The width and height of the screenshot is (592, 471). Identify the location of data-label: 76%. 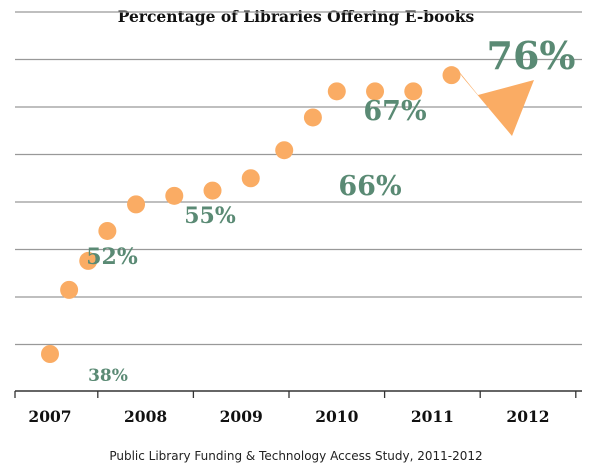
(531, 55).